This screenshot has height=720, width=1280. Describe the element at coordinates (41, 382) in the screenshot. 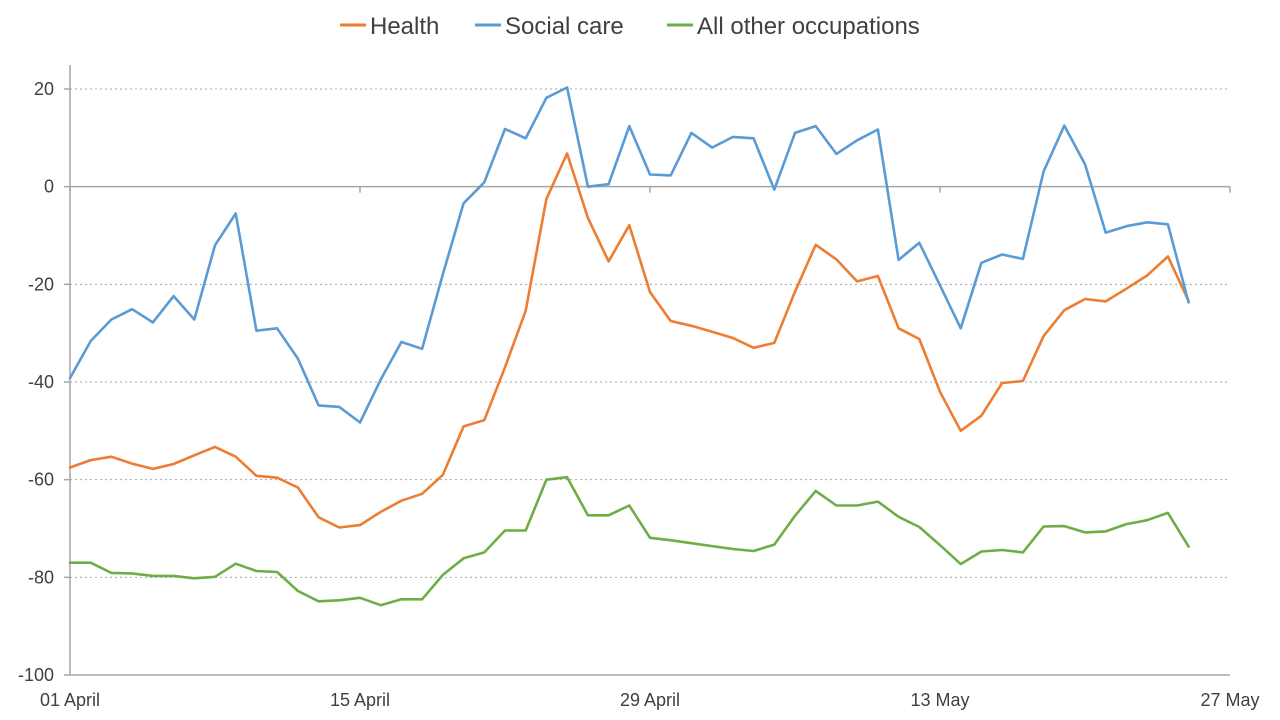

I see `y-tick-label: -40` at that location.